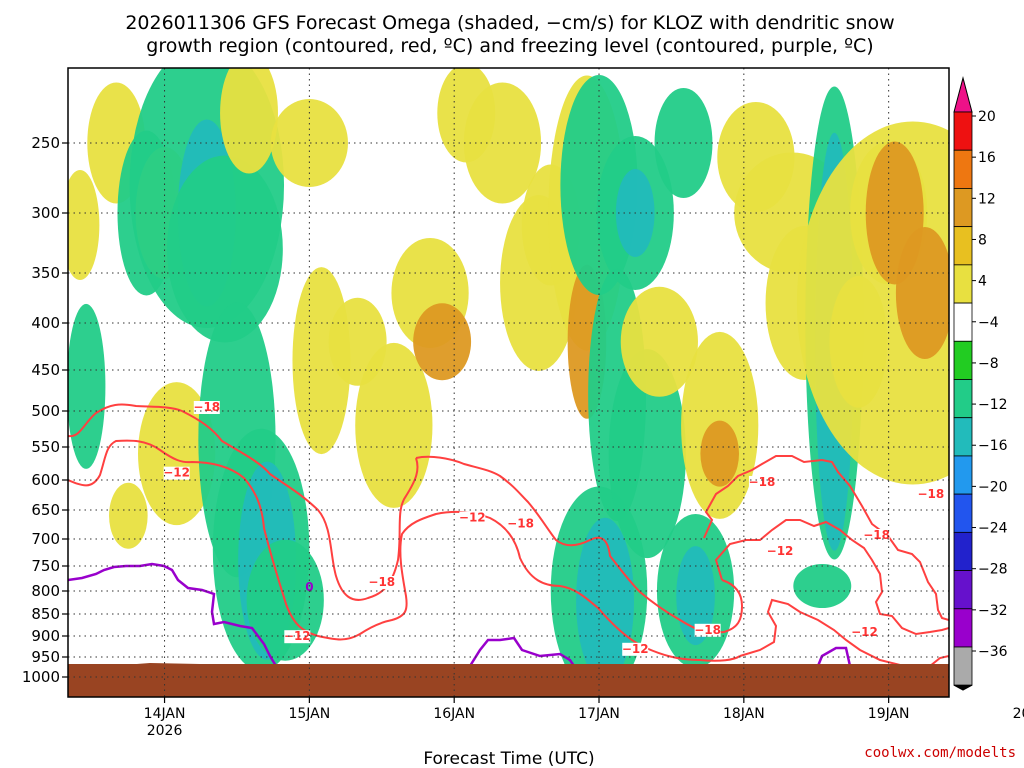 This screenshot has height=768, width=1024. Describe the element at coordinates (165, 714) in the screenshot. I see `x-tick-label: 14JAN` at that location.